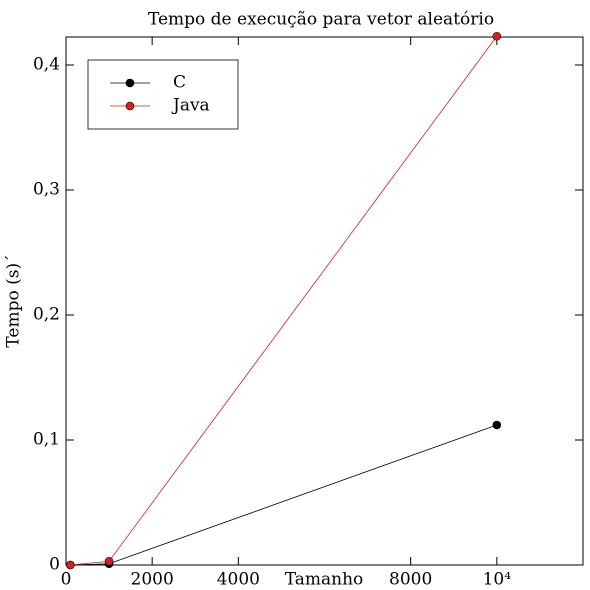 This screenshot has width=590, height=590. I want to click on x-axis-label: Tamanho, so click(324, 580).